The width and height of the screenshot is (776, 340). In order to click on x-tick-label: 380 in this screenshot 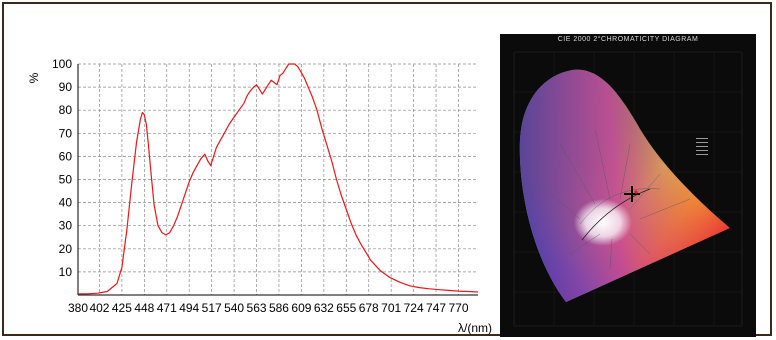, I will do `click(78, 308)`.